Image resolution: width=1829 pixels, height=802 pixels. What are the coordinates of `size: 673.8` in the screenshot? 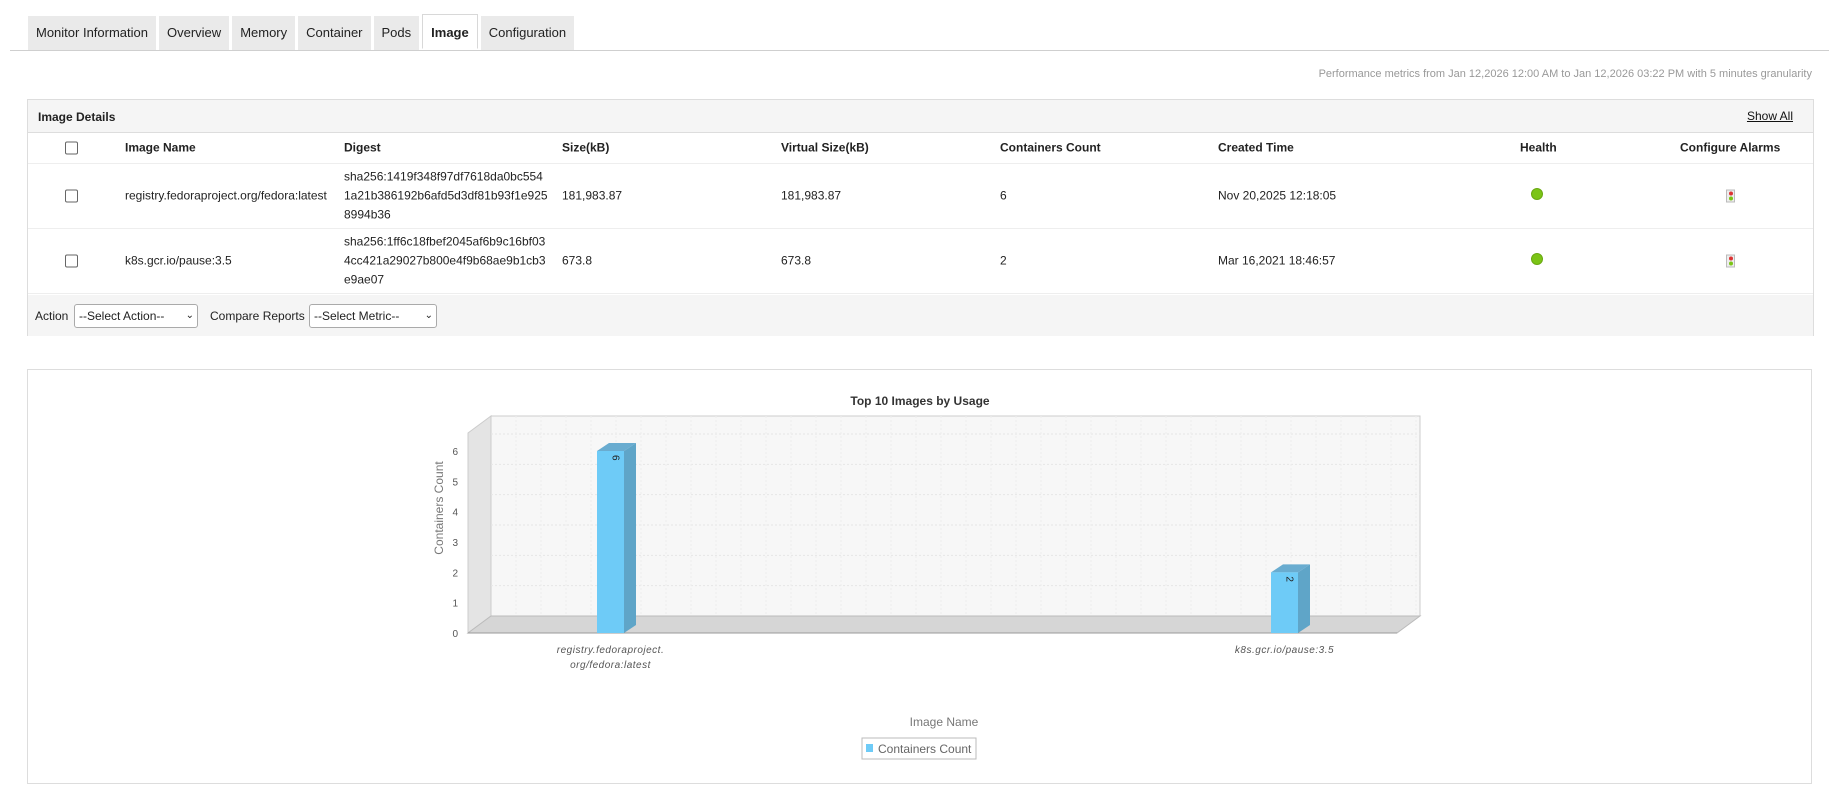 It's located at (577, 260).